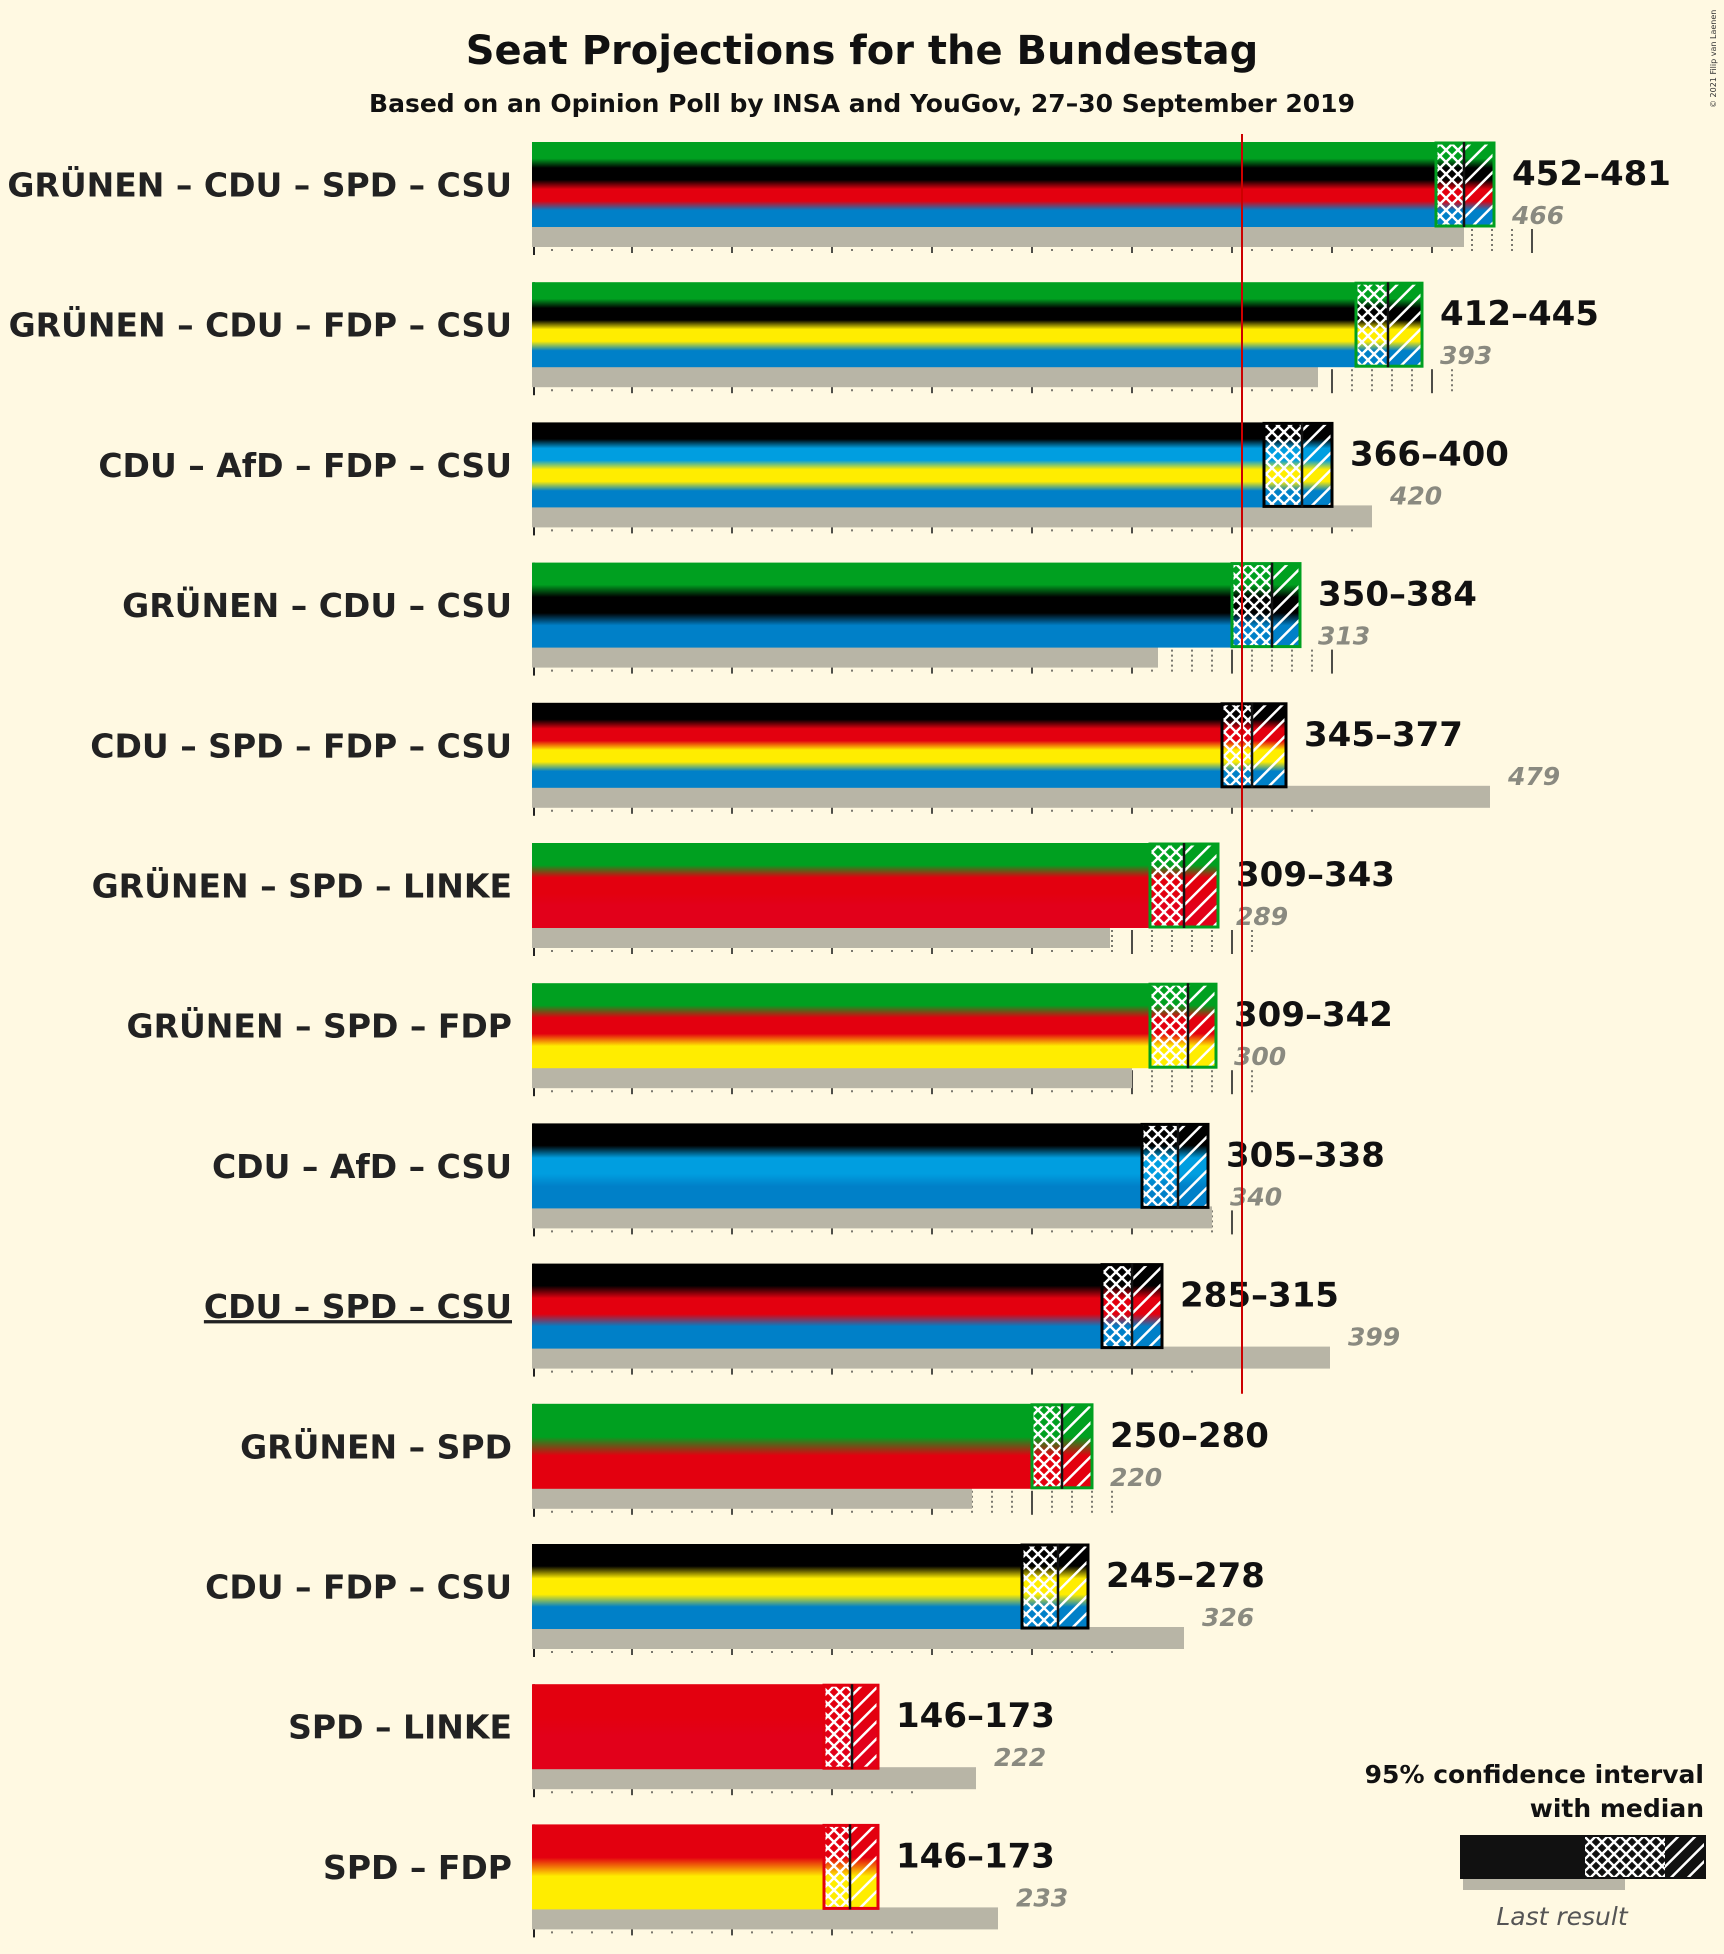  Describe the element at coordinates (1313, 1015) in the screenshot. I see `range-label: 309–342` at that location.